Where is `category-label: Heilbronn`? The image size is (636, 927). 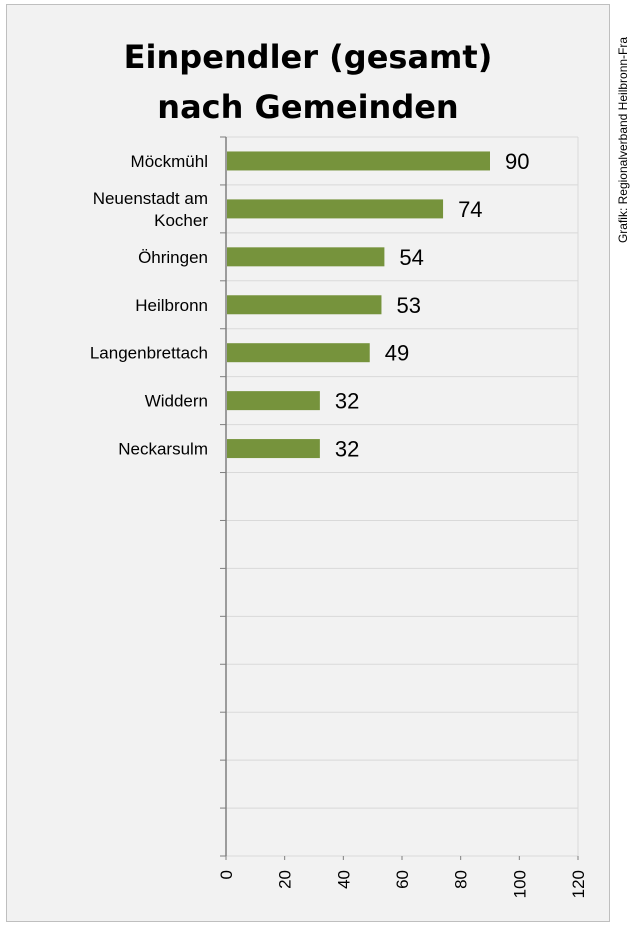 category-label: Heilbronn is located at coordinates (171, 305).